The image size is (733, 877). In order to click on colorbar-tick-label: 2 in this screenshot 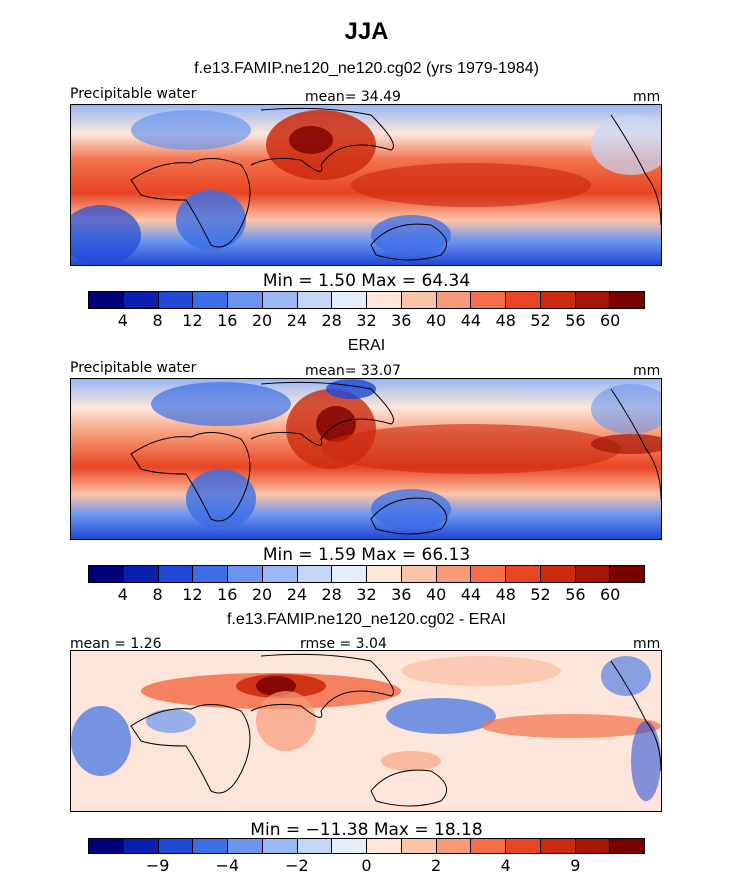, I will do `click(436, 865)`.